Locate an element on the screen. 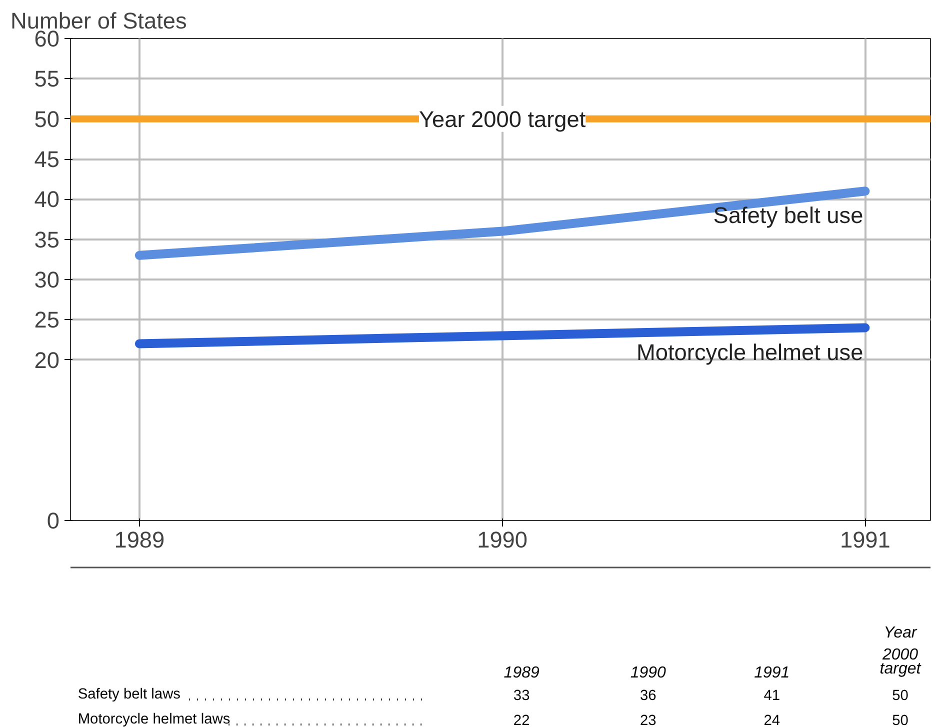  text: Motorcycle helmet laws is located at coordinates (154, 719).